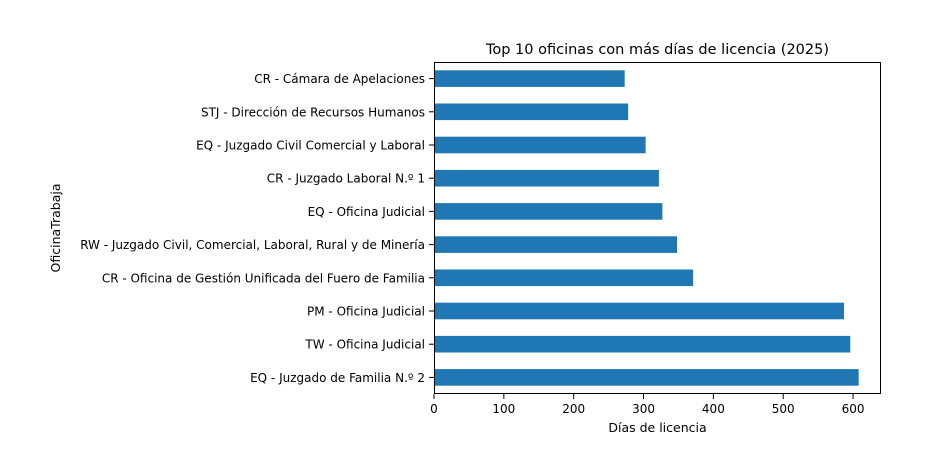 The height and width of the screenshot is (456, 930). I want to click on x-axis-title: Días de licencia, so click(657, 427).